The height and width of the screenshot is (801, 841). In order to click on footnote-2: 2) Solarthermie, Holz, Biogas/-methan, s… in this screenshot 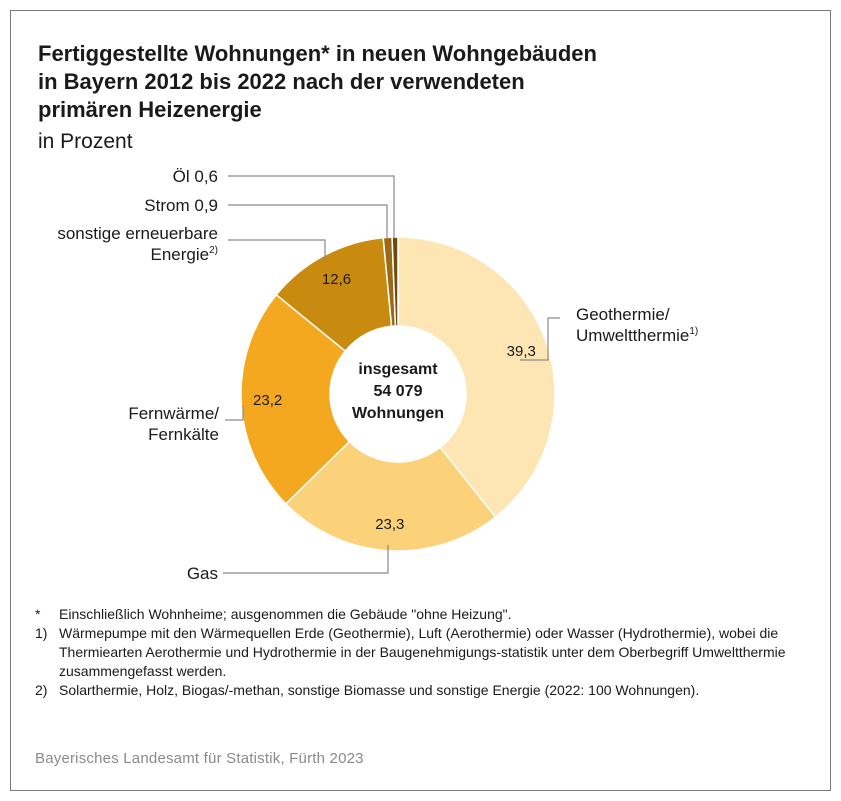, I will do `click(425, 690)`.